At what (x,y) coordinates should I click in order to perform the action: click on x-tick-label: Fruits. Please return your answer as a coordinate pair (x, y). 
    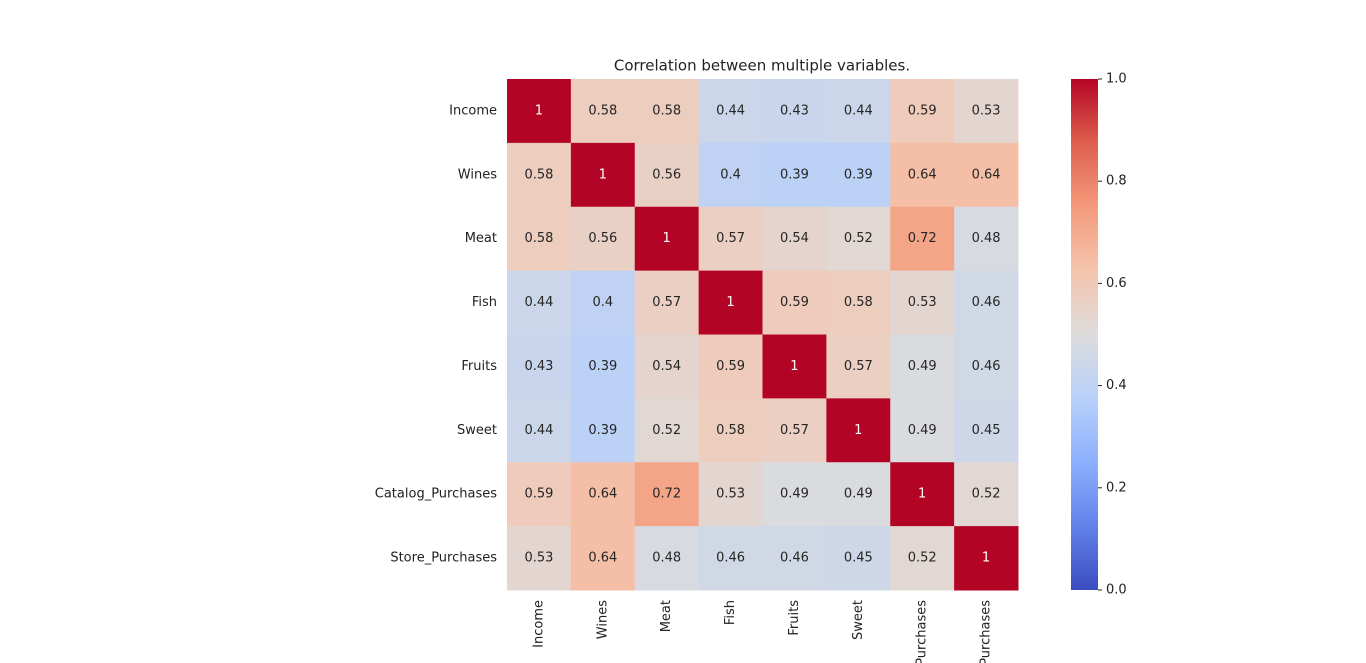
    Looking at the image, I should click on (794, 618).